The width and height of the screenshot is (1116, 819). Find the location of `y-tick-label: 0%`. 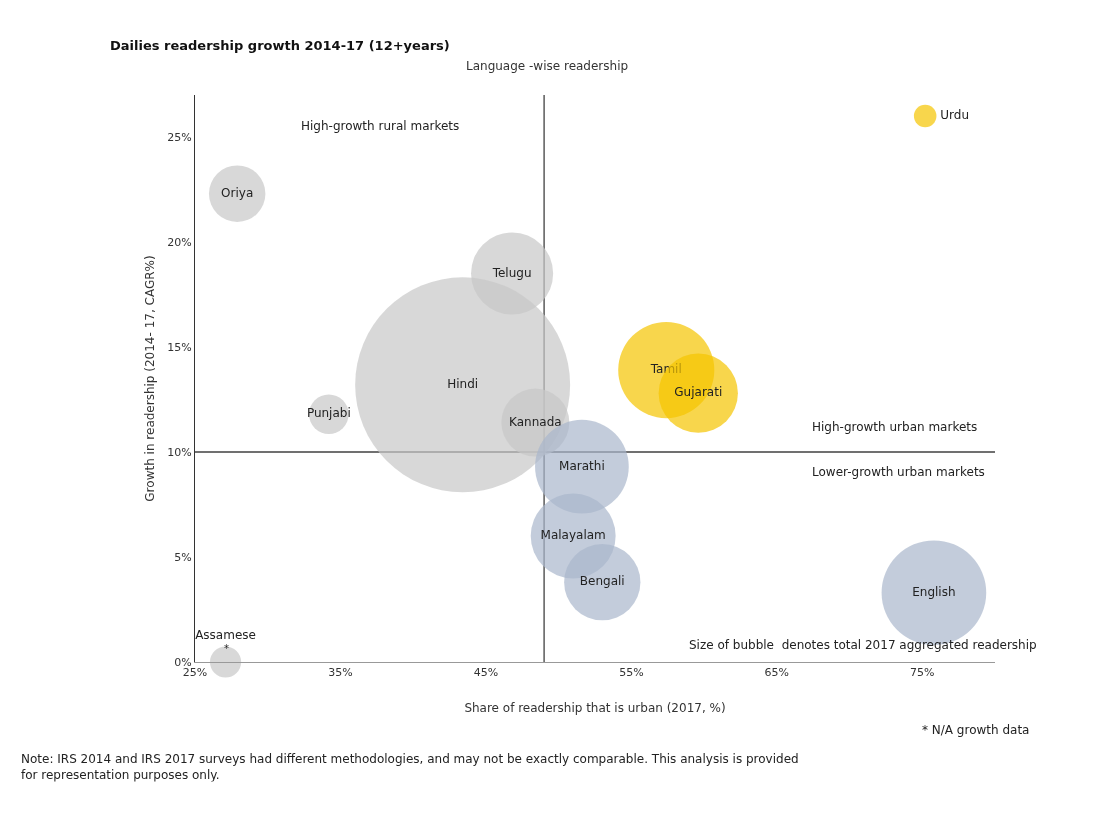

y-tick-label: 0% is located at coordinates (183, 662).